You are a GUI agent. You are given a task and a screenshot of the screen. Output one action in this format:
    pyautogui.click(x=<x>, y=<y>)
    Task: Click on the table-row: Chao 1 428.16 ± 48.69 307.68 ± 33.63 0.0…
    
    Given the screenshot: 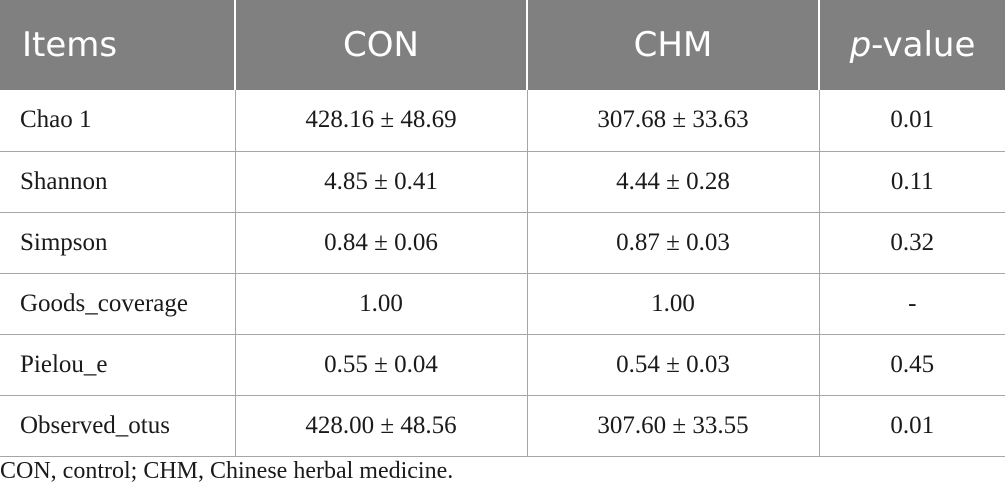 What is the action you would take?
    pyautogui.click(x=502, y=120)
    